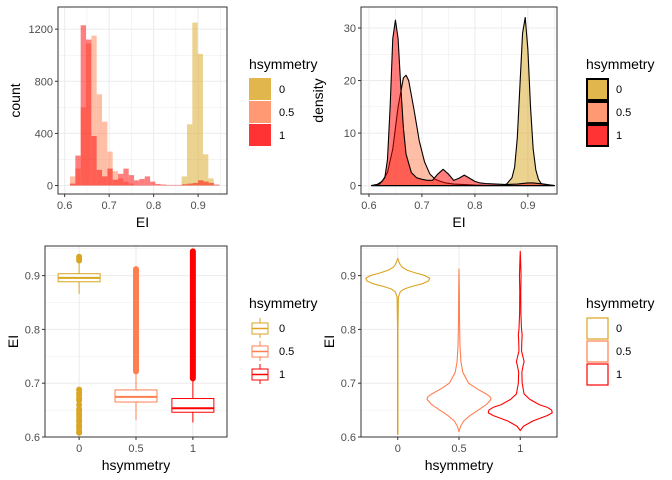  Describe the element at coordinates (15, 100) in the screenshot. I see `y-axis-title: count` at that location.